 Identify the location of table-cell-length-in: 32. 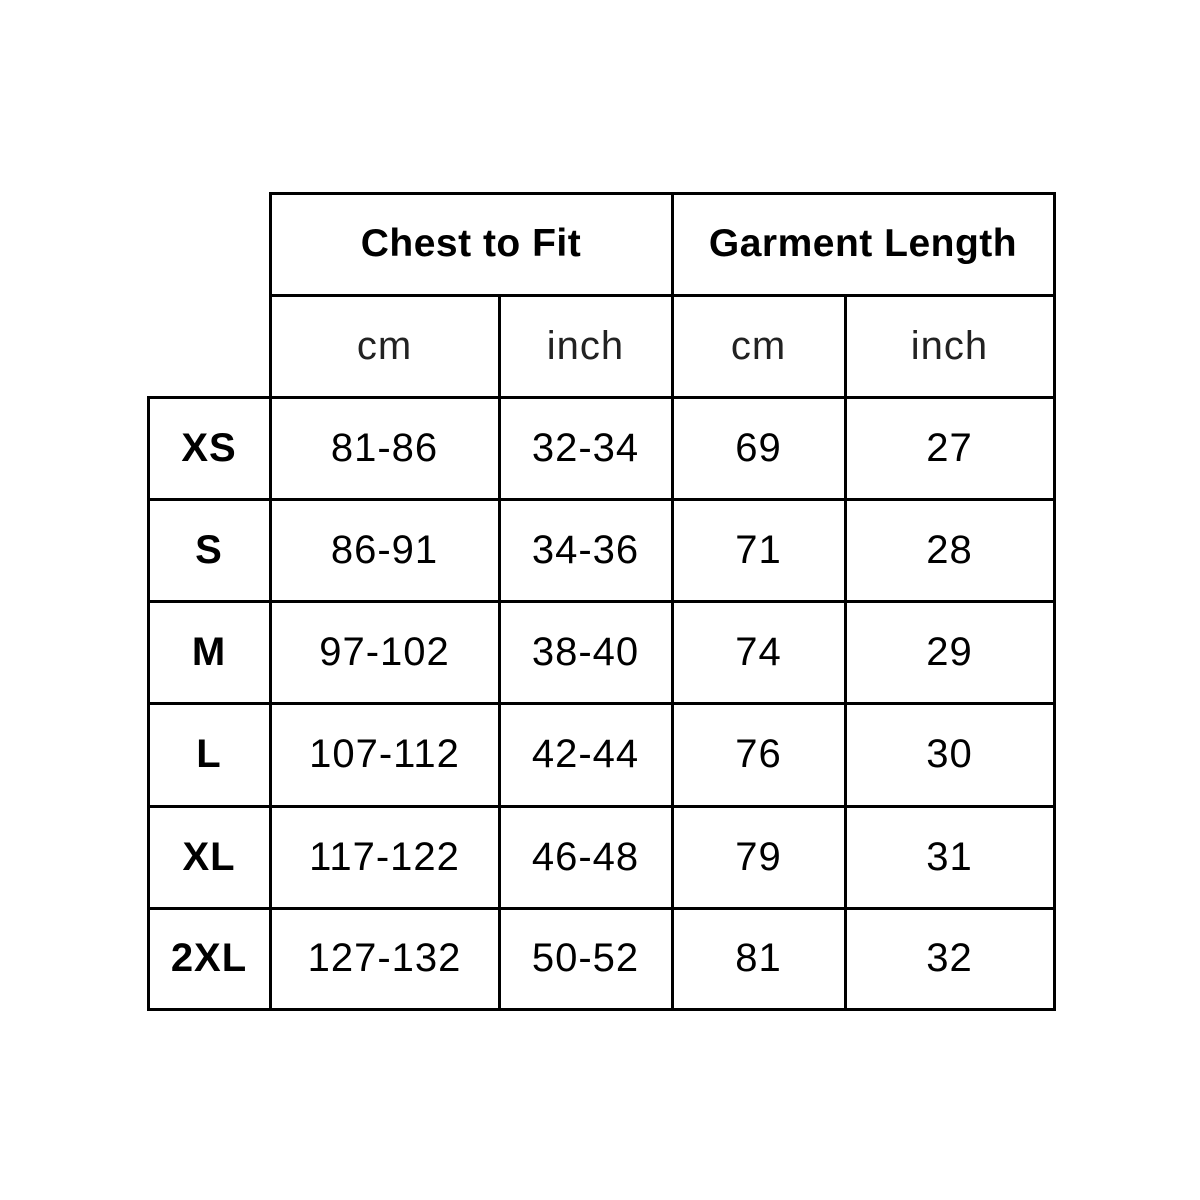
(949, 958).